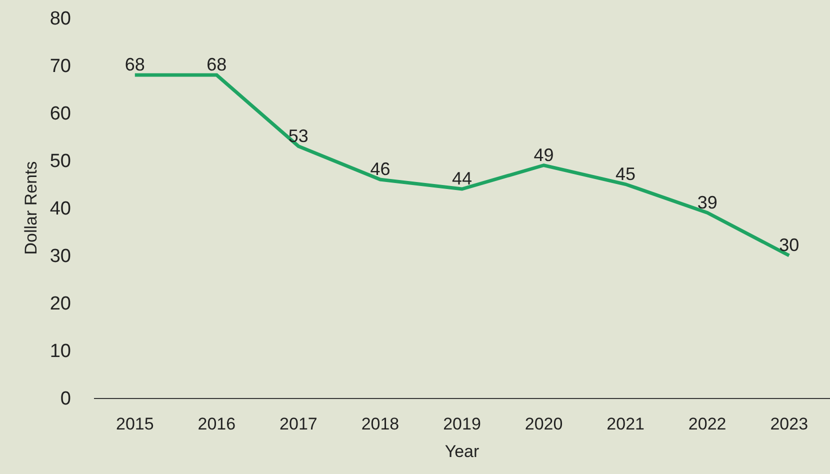  Describe the element at coordinates (462, 424) in the screenshot. I see `x-tick-label: 2019` at that location.